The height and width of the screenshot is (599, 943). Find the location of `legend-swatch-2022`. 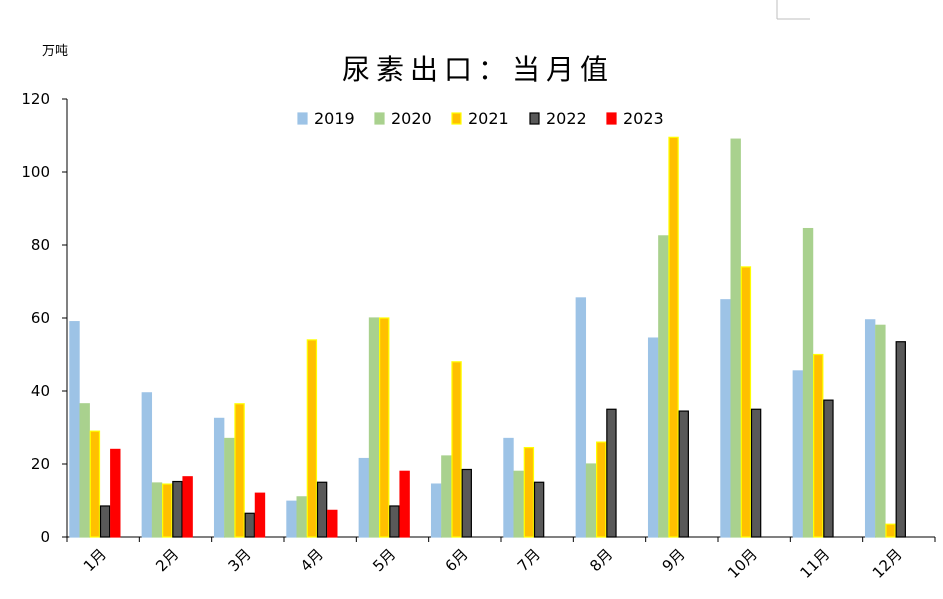

legend-swatch-2022 is located at coordinates (534, 118).